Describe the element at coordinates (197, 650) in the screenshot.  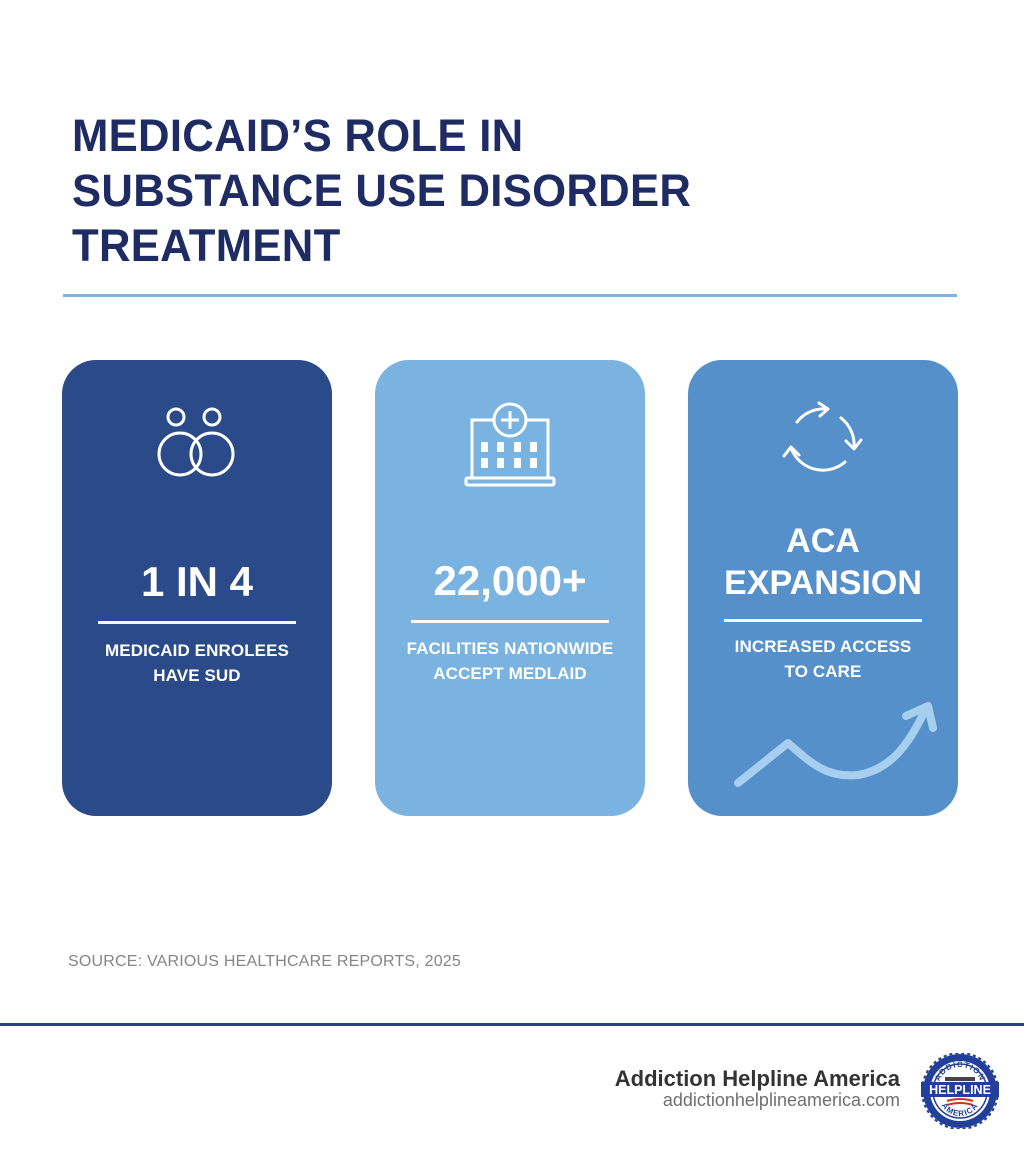
I see `desc-line-1: MEDICAID ENROLEES` at that location.